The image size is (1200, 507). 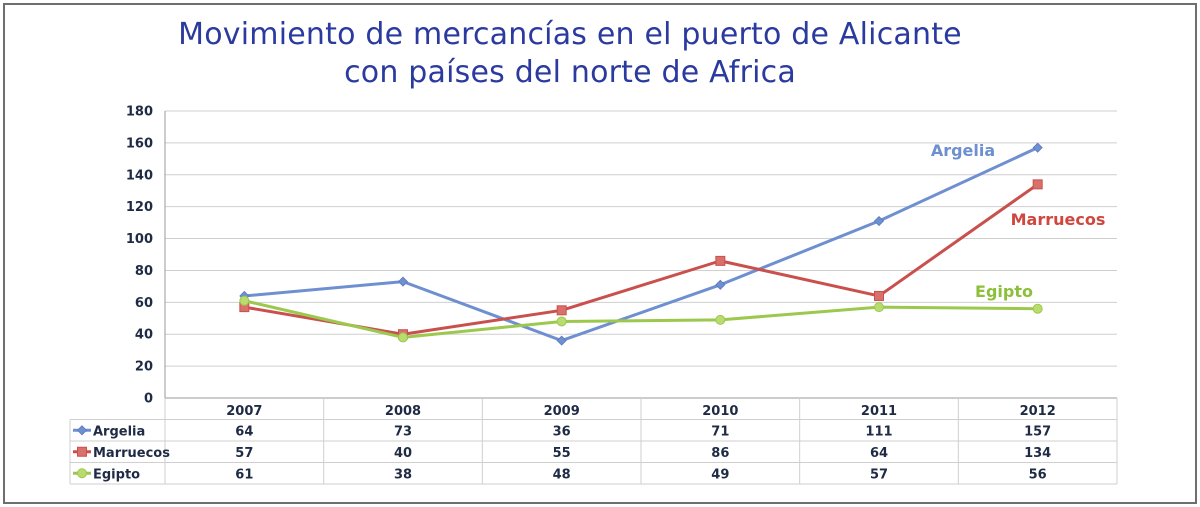 What do you see at coordinates (403, 475) in the screenshot?
I see `table-cell: 38` at bounding box center [403, 475].